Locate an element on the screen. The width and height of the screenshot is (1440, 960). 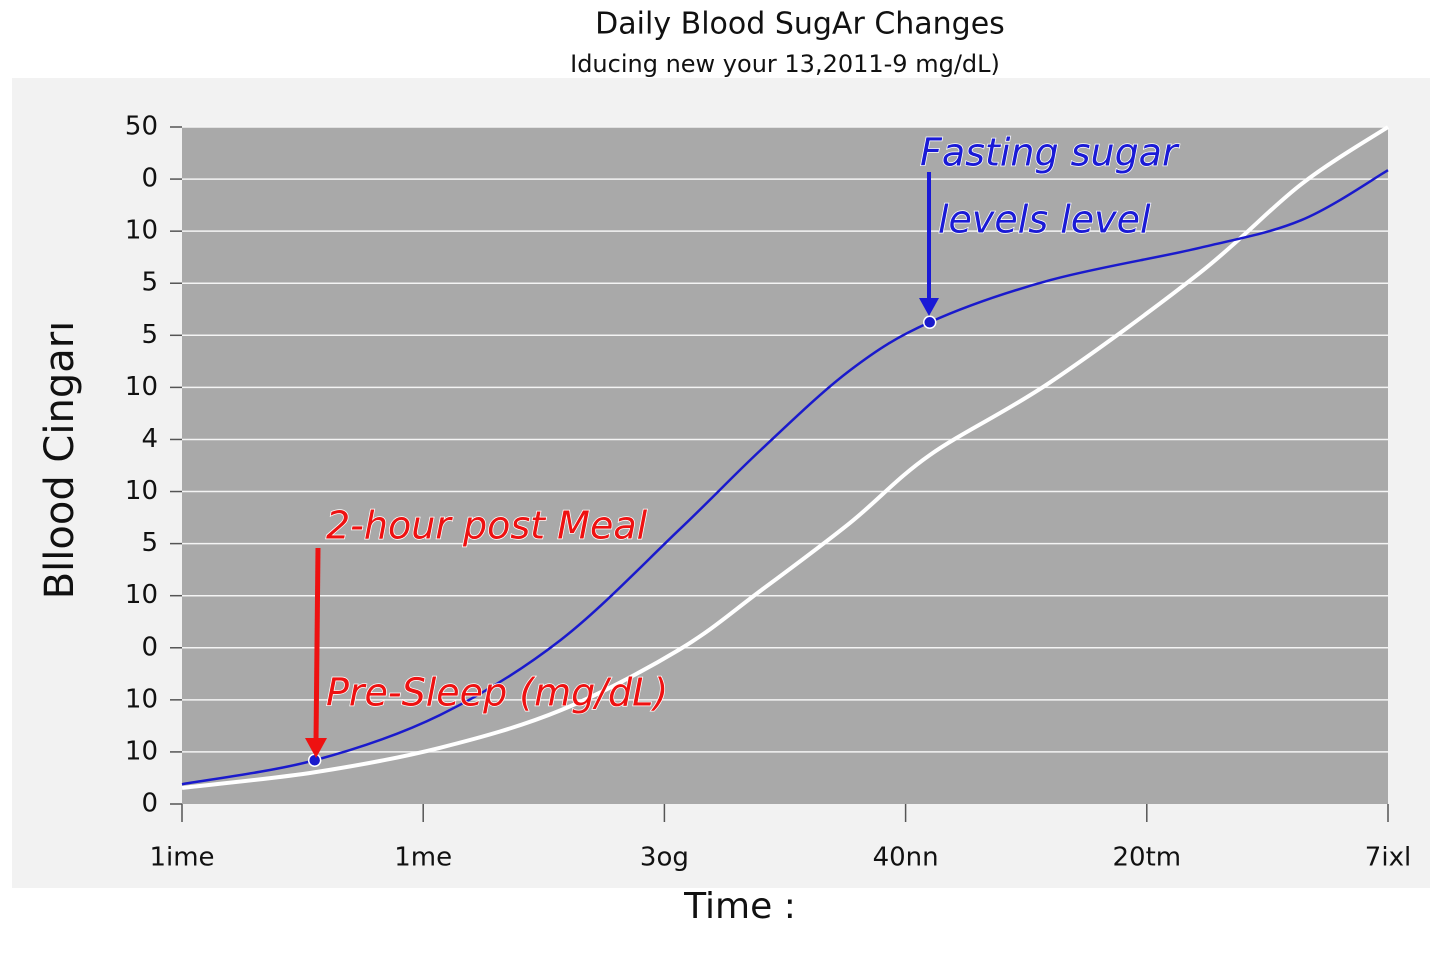
x-tick-label: 20tm is located at coordinates (1146, 858).